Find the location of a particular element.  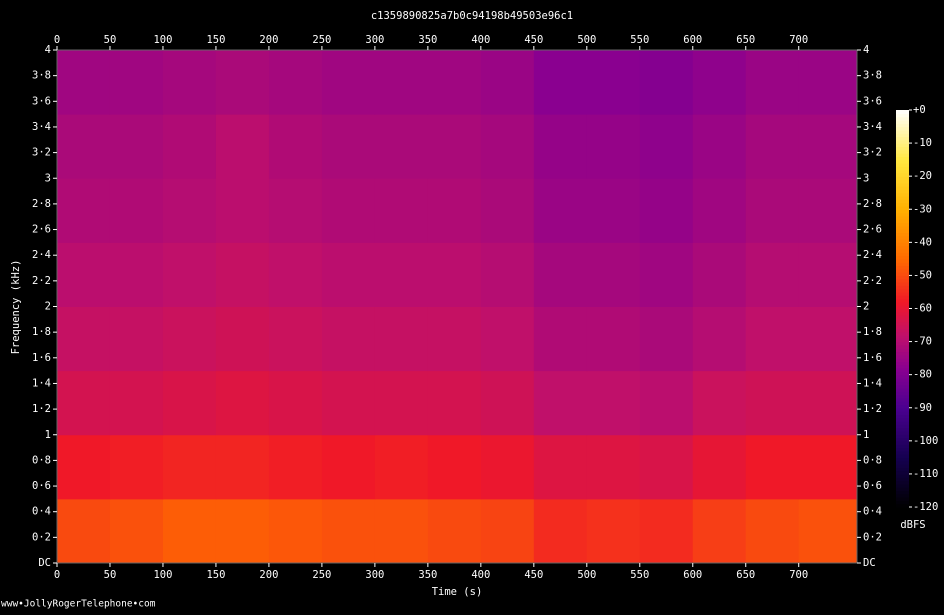

colorbar-tick-label: -10 is located at coordinates (922, 143).